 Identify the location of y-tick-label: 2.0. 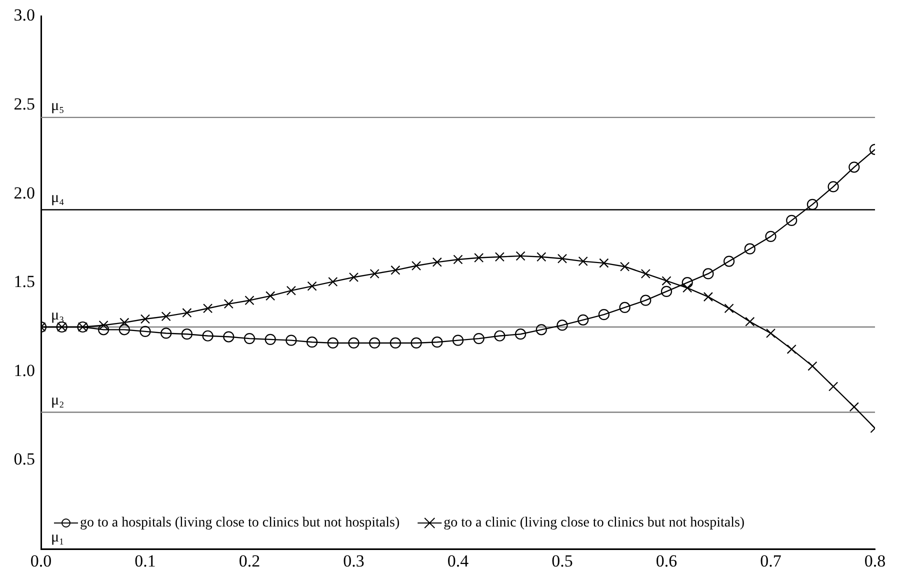
(24, 192).